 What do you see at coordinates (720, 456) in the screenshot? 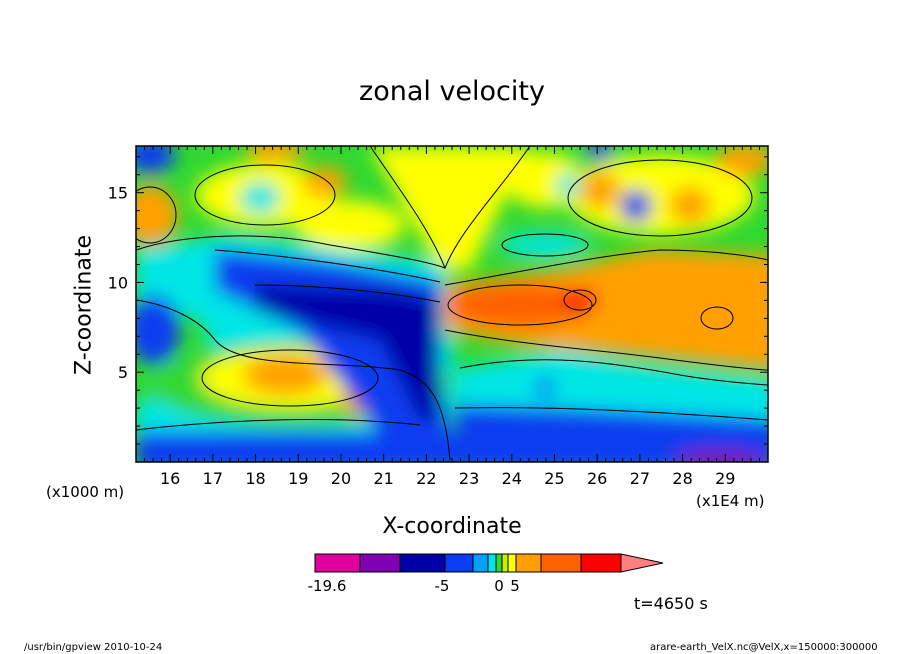
I see `blob-purple-bottom` at bounding box center [720, 456].